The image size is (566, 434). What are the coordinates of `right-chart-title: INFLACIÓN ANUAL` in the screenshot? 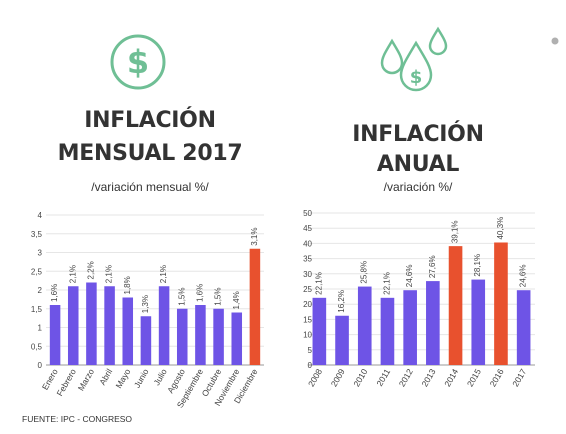 It's located at (418, 149).